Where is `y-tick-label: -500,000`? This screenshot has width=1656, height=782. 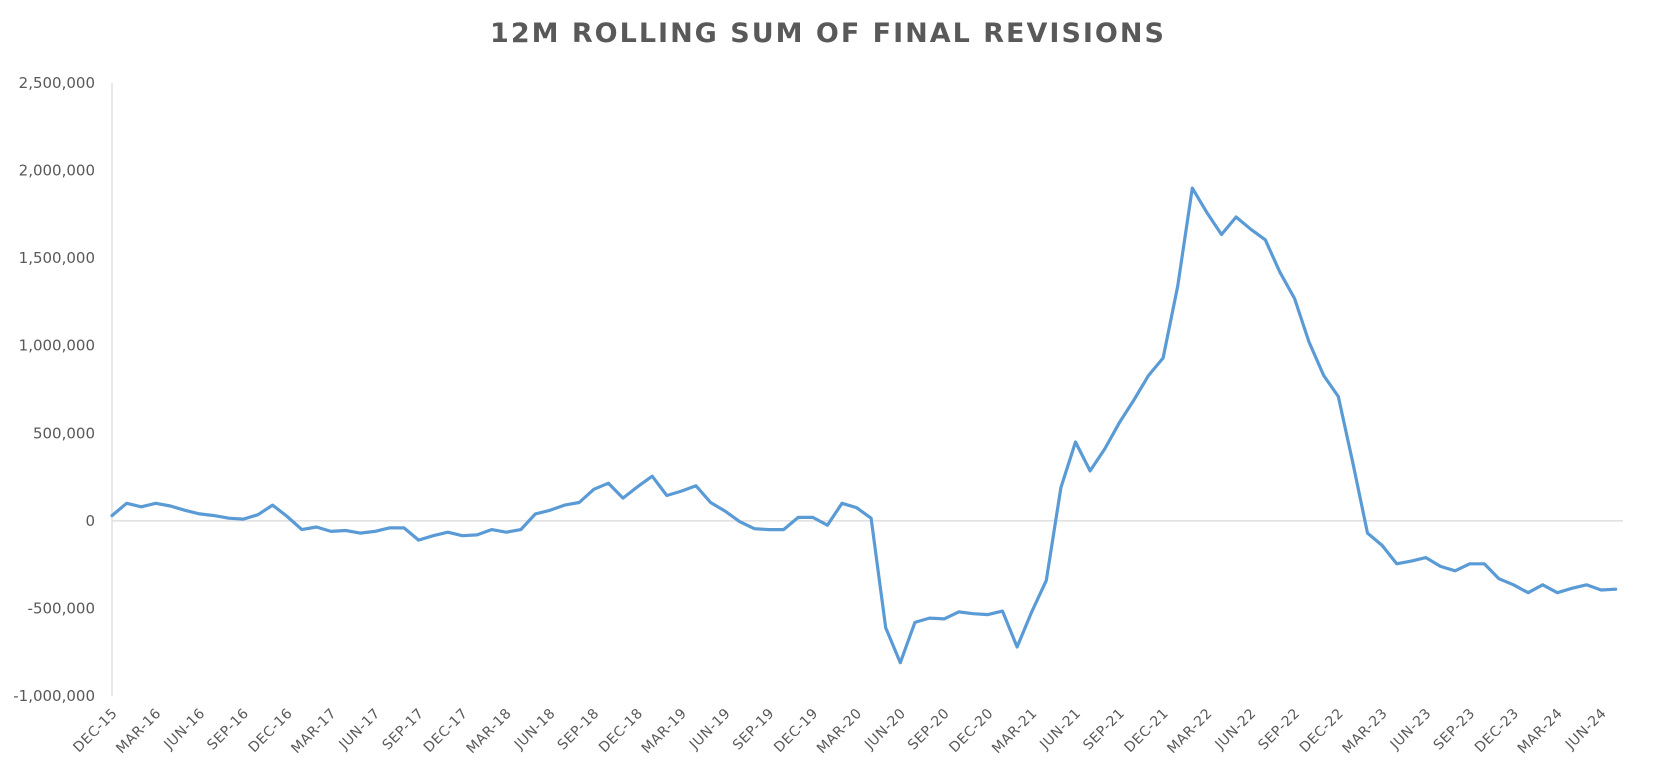 y-tick-label: -500,000 is located at coordinates (61, 608).